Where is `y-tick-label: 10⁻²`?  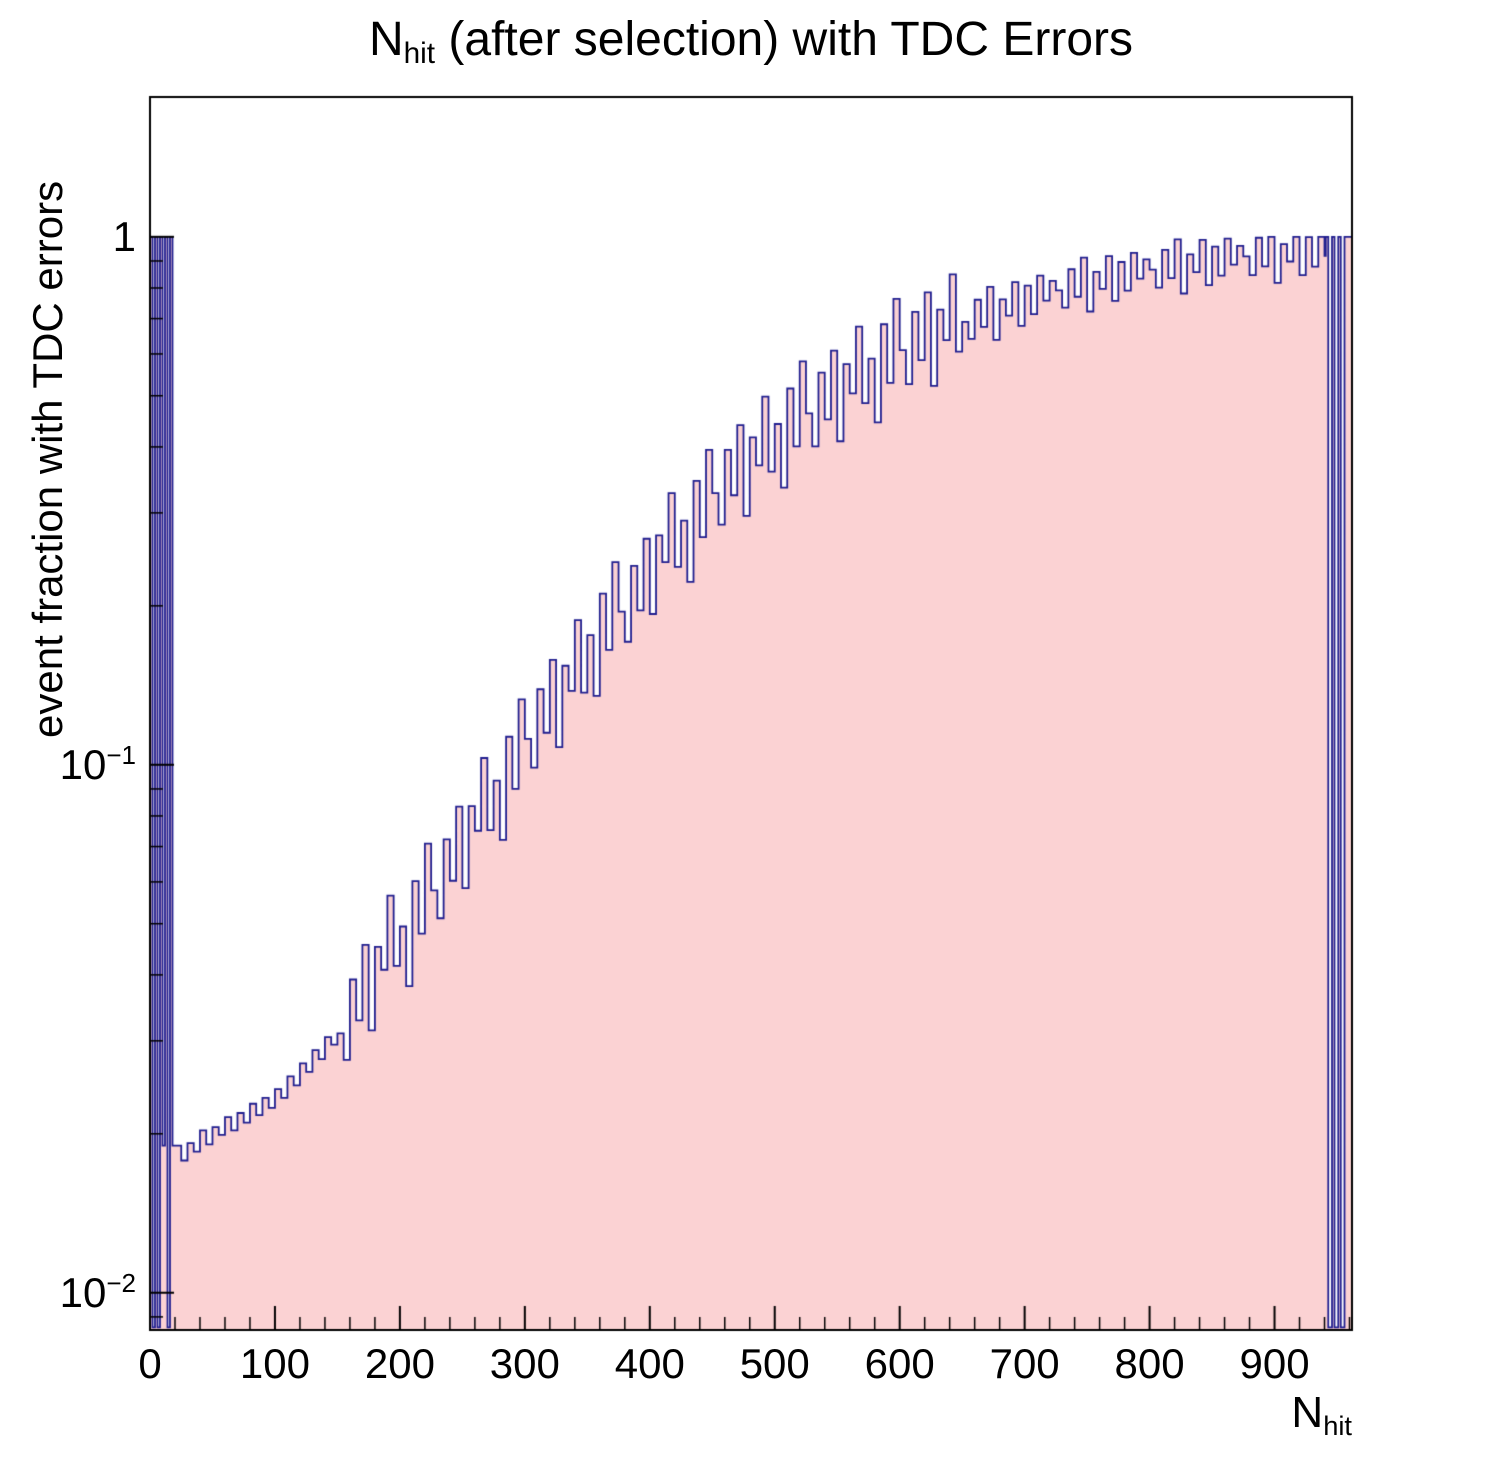 y-tick-label: 10⁻² is located at coordinates (97, 1292).